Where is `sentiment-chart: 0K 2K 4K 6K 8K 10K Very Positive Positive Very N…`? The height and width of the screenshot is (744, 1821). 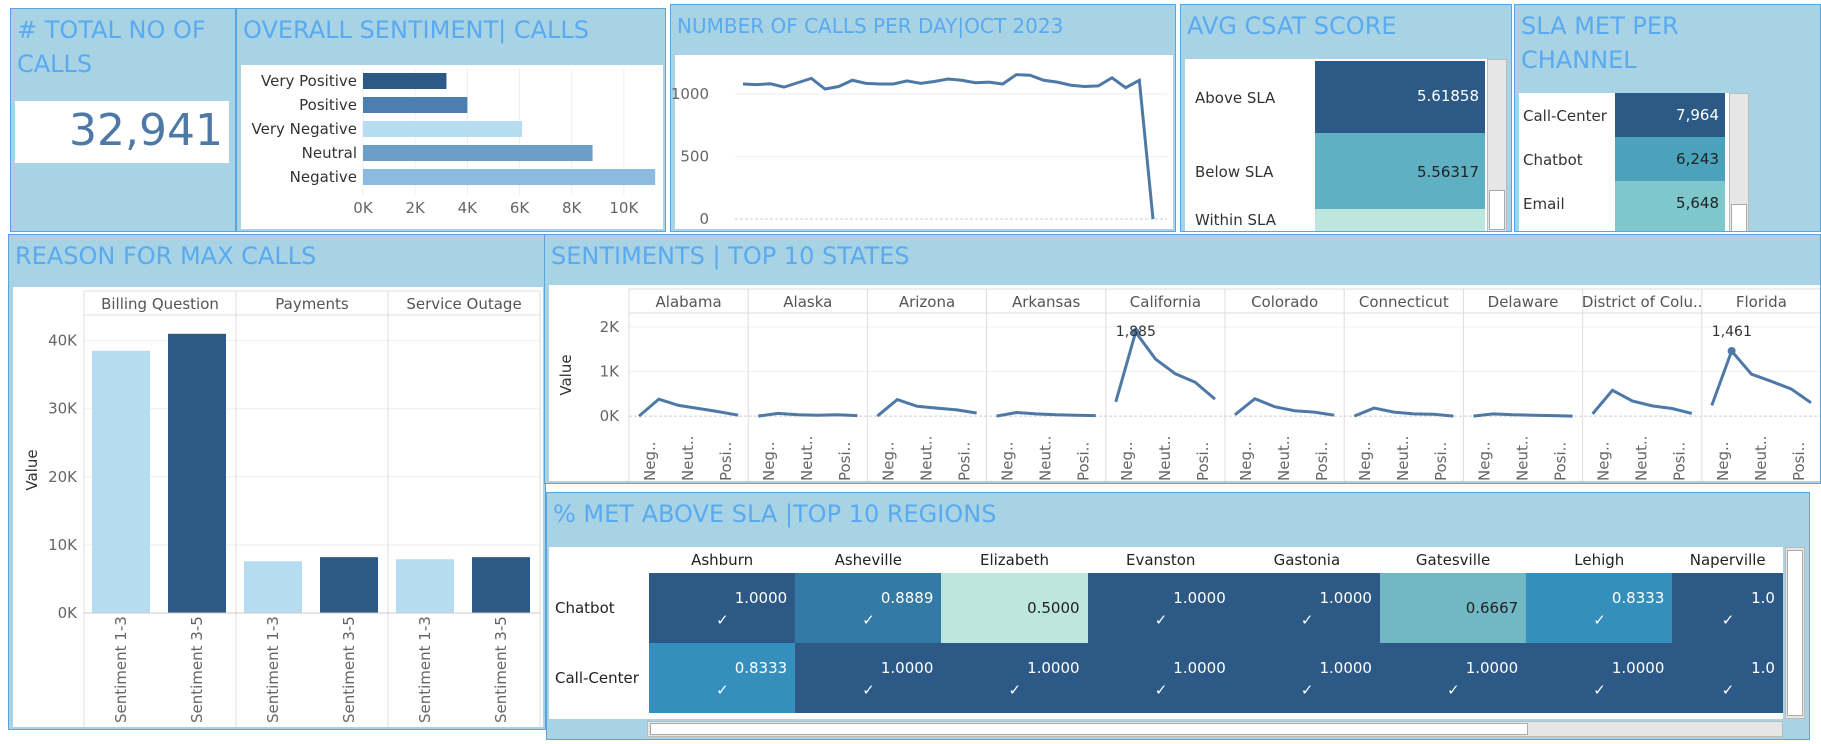 sentiment-chart: 0K 2K 4K 6K 8K 10K Very Positive Positive Very N… is located at coordinates (454, 143).